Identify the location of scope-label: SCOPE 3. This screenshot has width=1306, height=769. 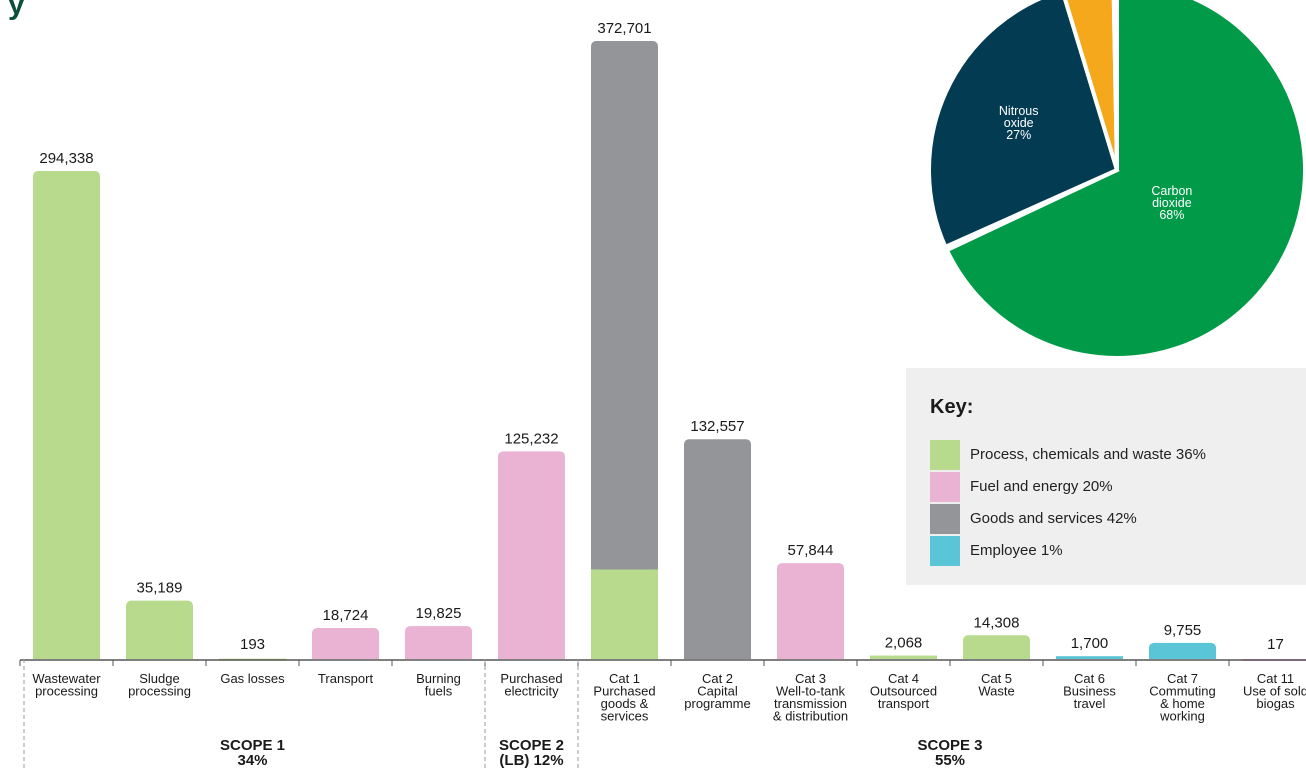
(949, 745).